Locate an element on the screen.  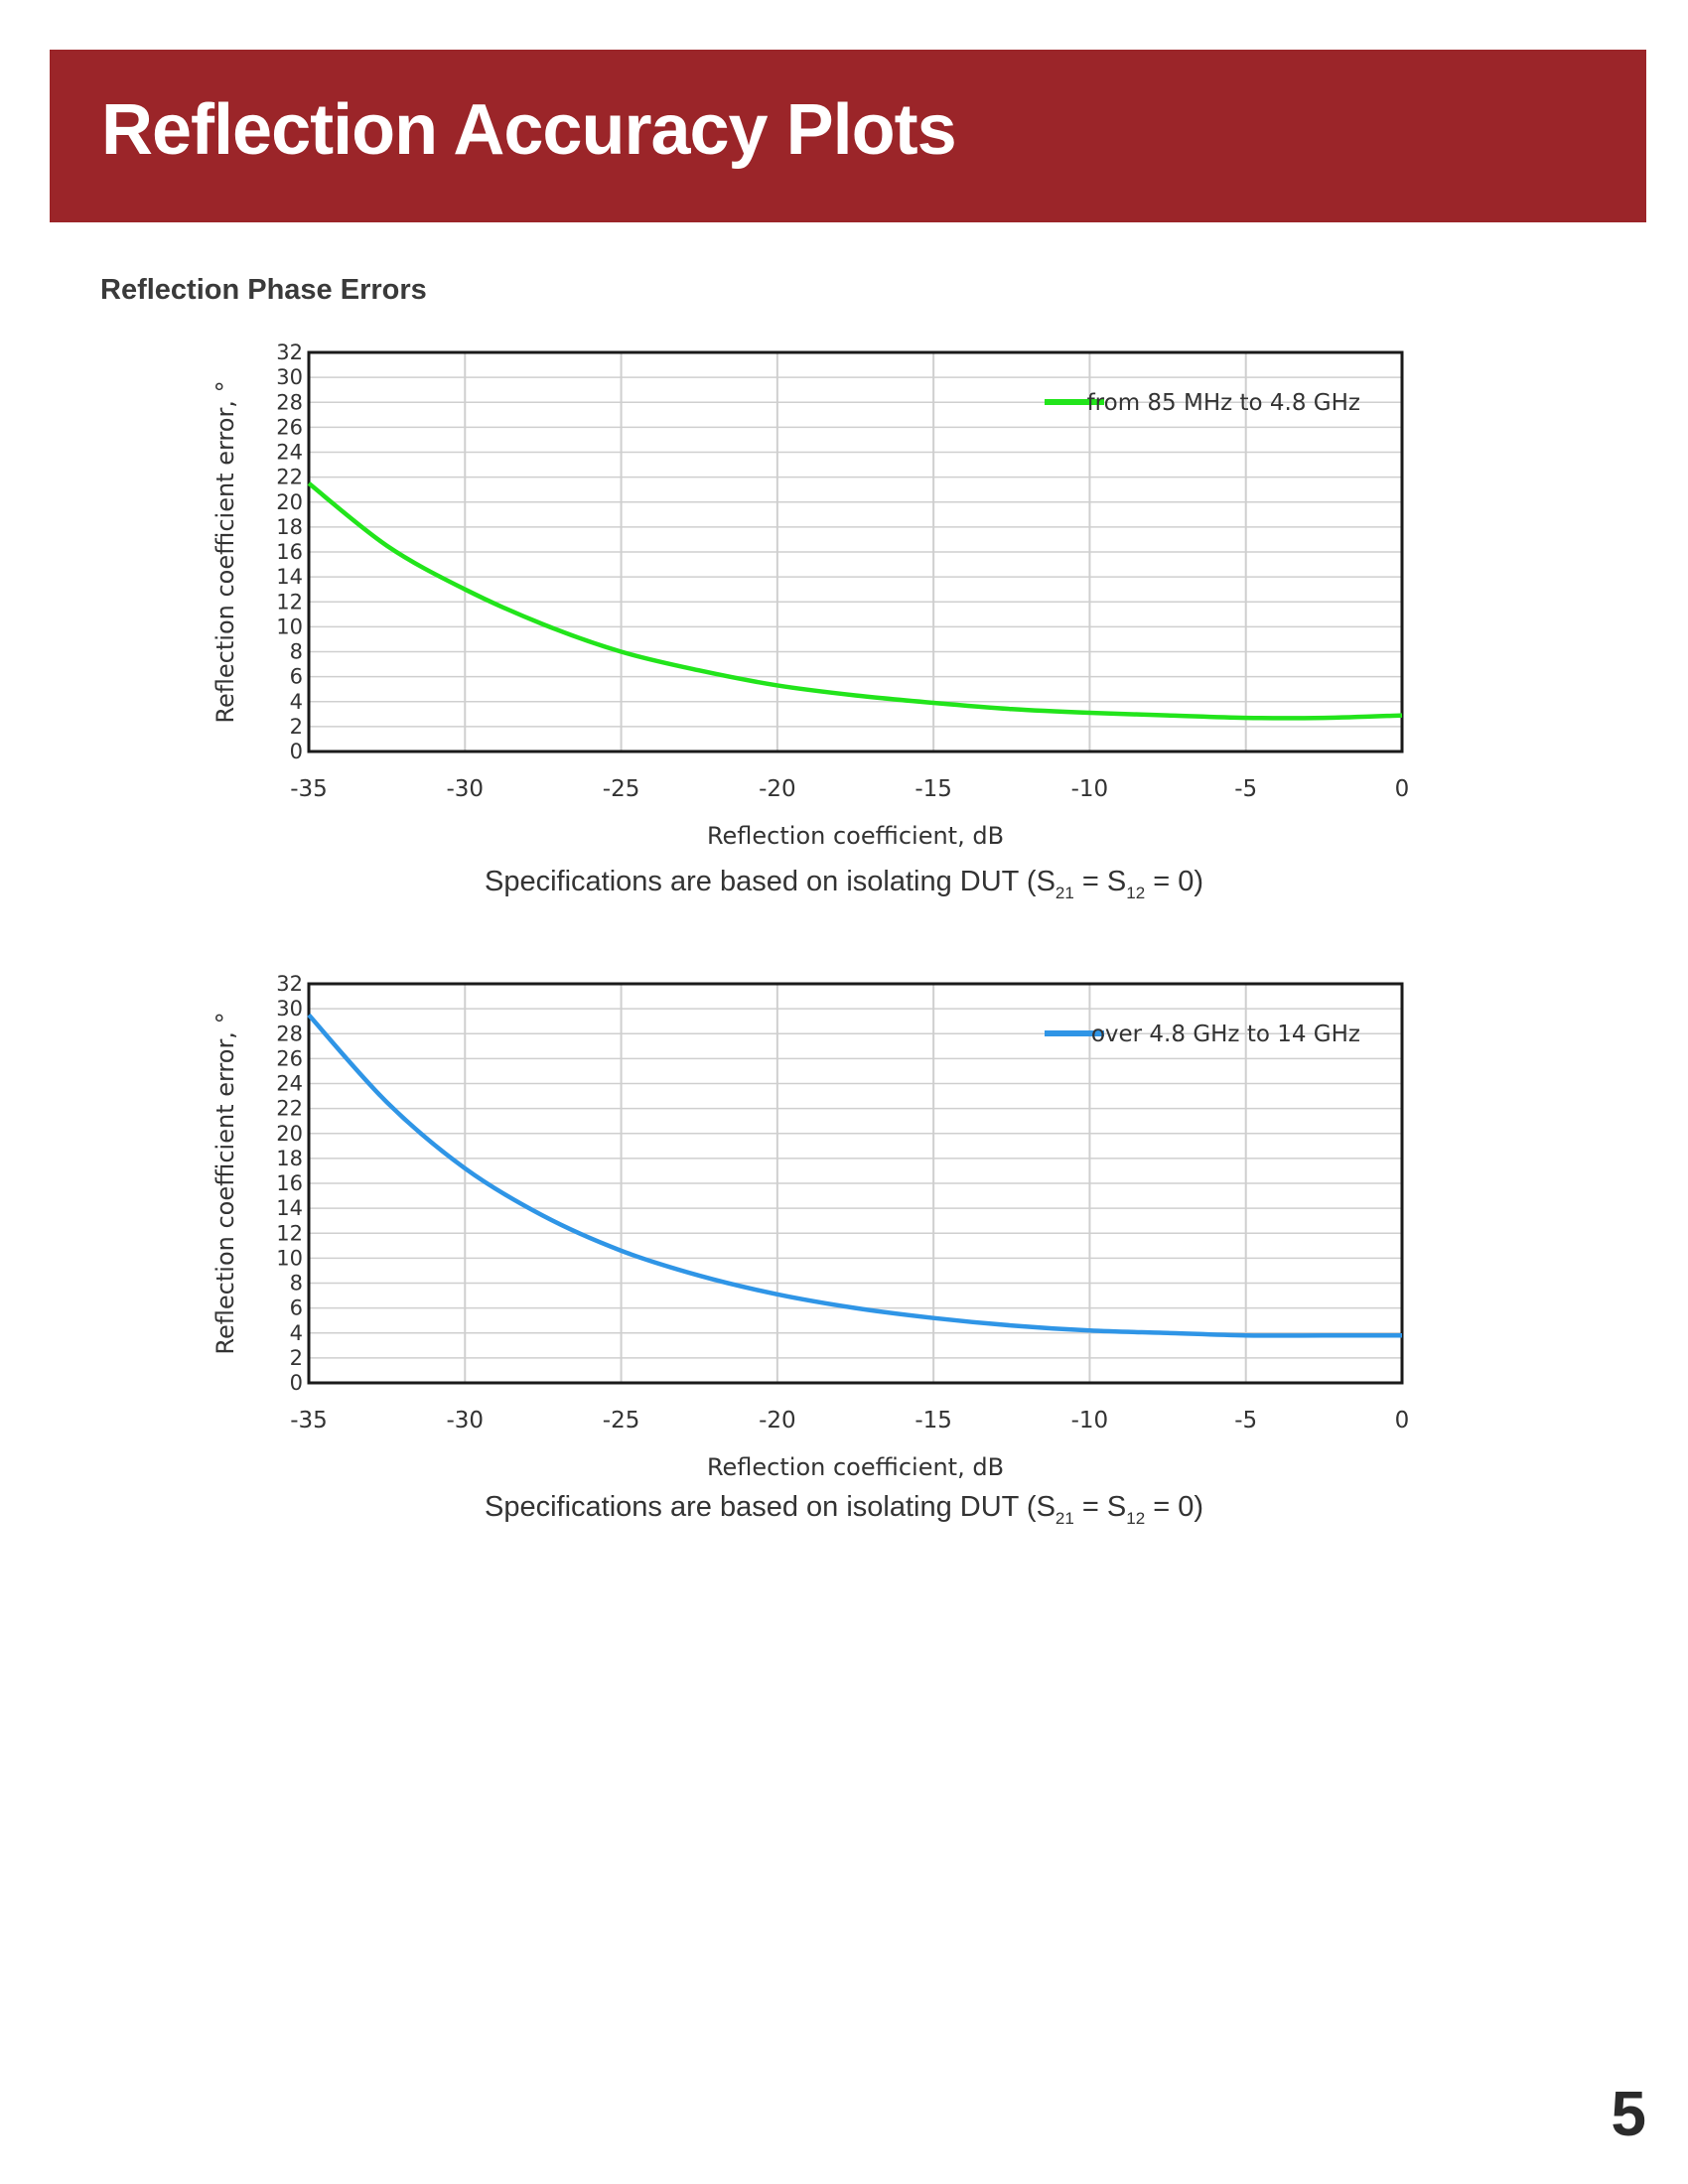
legend-label: from 85 MHz to 4.8 GHz is located at coordinates (1223, 403).